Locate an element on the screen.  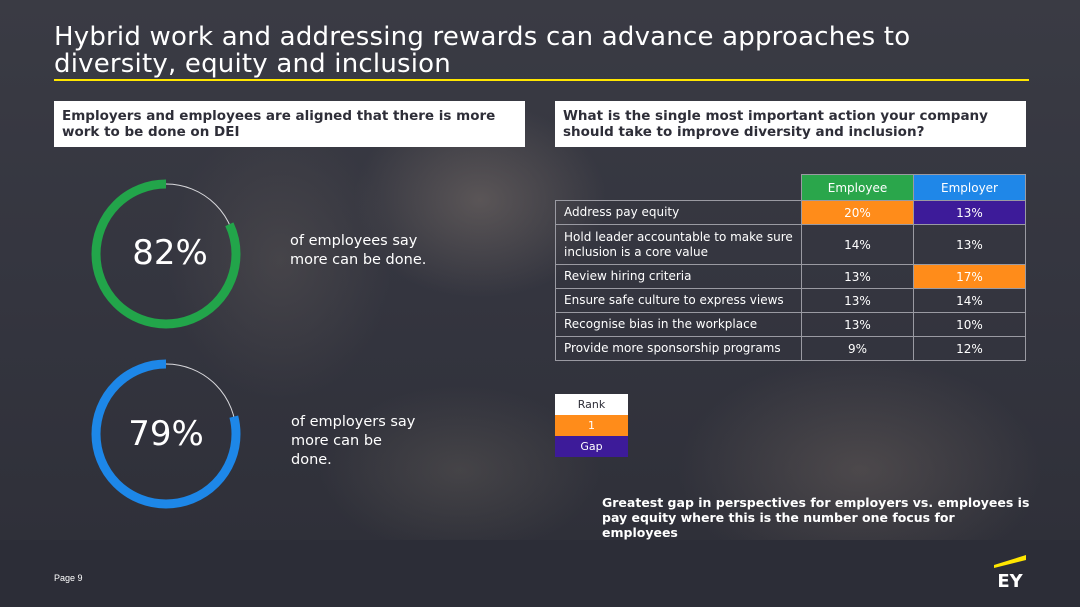
page-number: Page 9 is located at coordinates (68, 578).